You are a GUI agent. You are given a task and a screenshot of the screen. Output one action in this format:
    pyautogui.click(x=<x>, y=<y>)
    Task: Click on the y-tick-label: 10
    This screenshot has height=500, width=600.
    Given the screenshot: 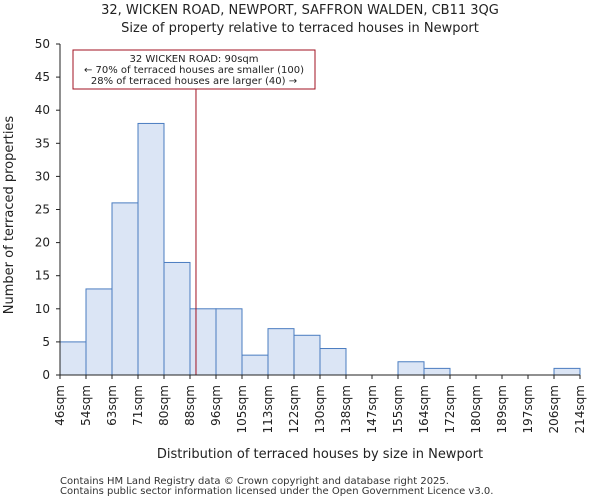 What is the action you would take?
    pyautogui.click(x=42, y=309)
    